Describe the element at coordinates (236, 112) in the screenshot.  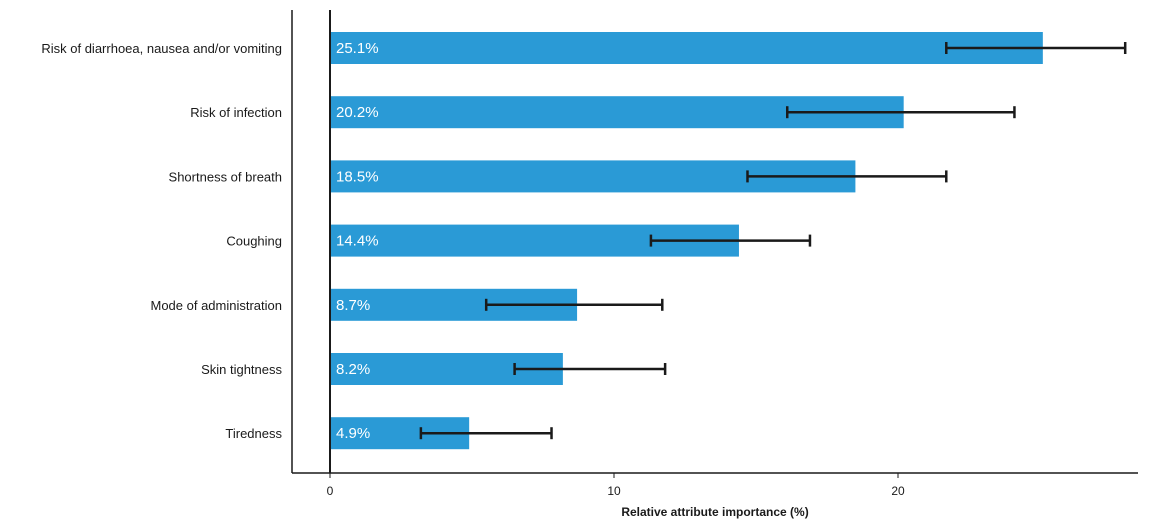
I see `category-label: Risk of infection` at that location.